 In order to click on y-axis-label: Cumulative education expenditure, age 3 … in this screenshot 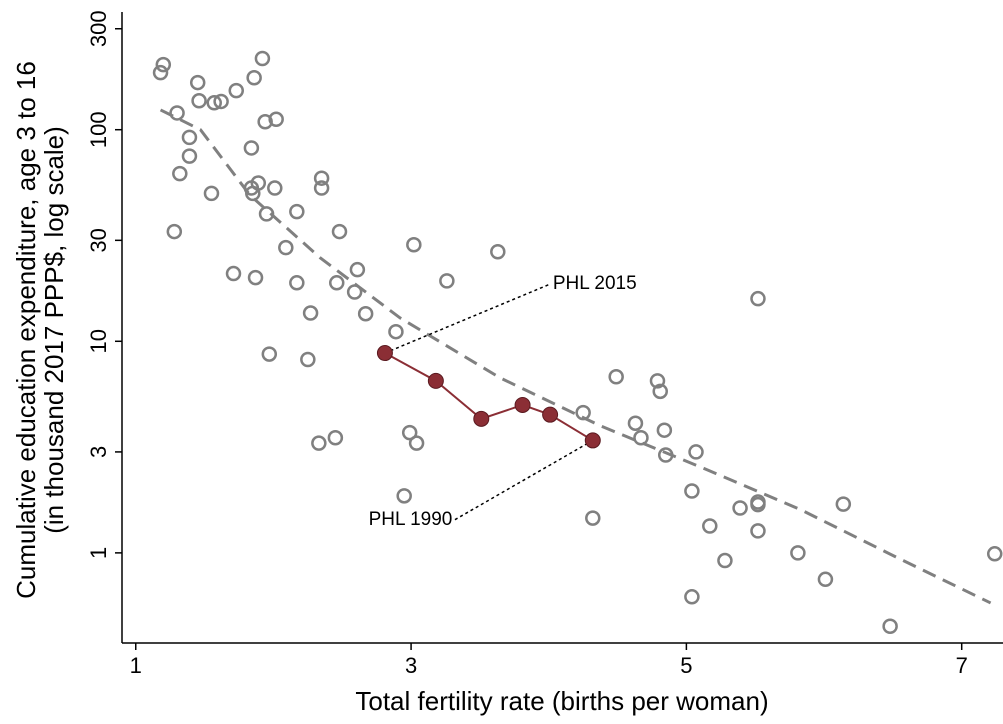, I will do `click(26, 330)`.